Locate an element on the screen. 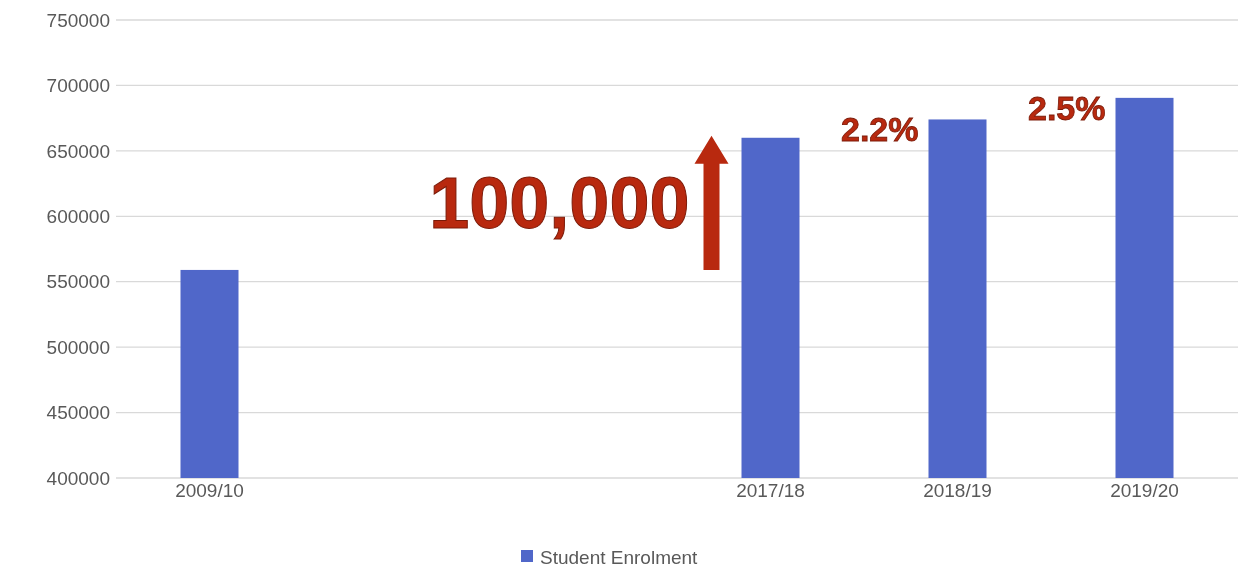  x-tick-label: 2019/20 is located at coordinates (1144, 490).